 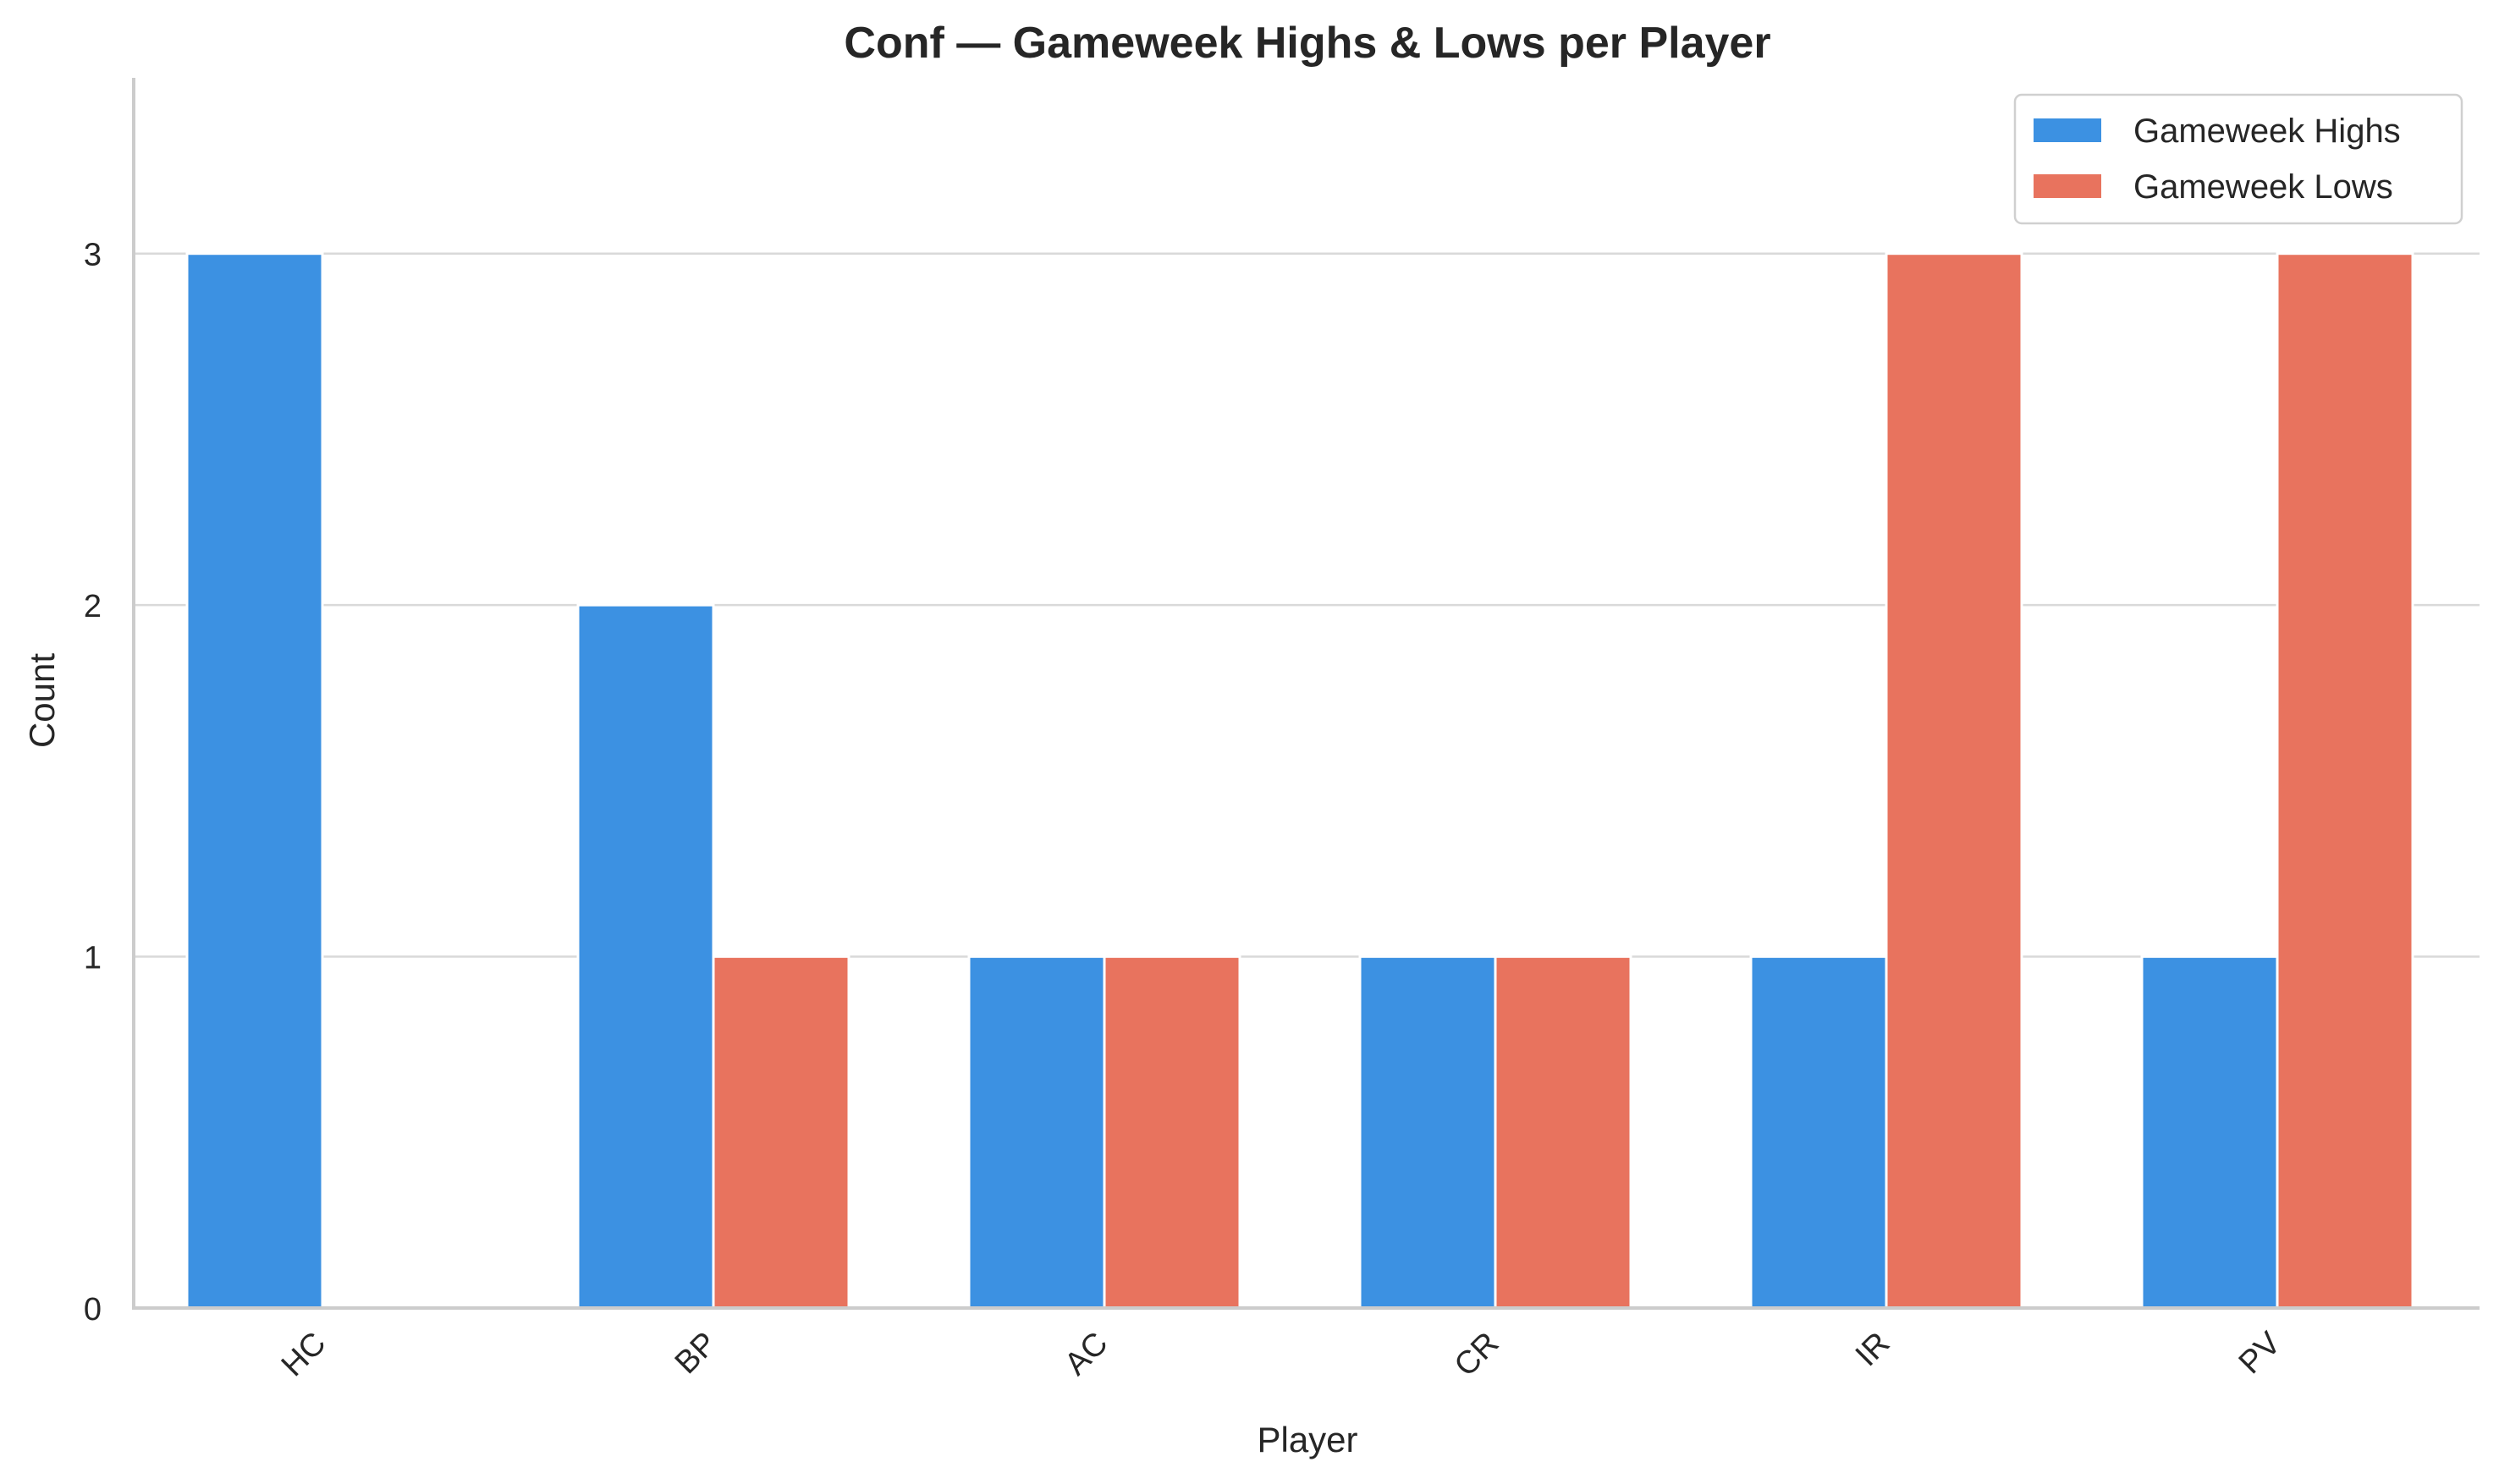 What do you see at coordinates (1036, 1132) in the screenshot?
I see `bar-ac-highs` at bounding box center [1036, 1132].